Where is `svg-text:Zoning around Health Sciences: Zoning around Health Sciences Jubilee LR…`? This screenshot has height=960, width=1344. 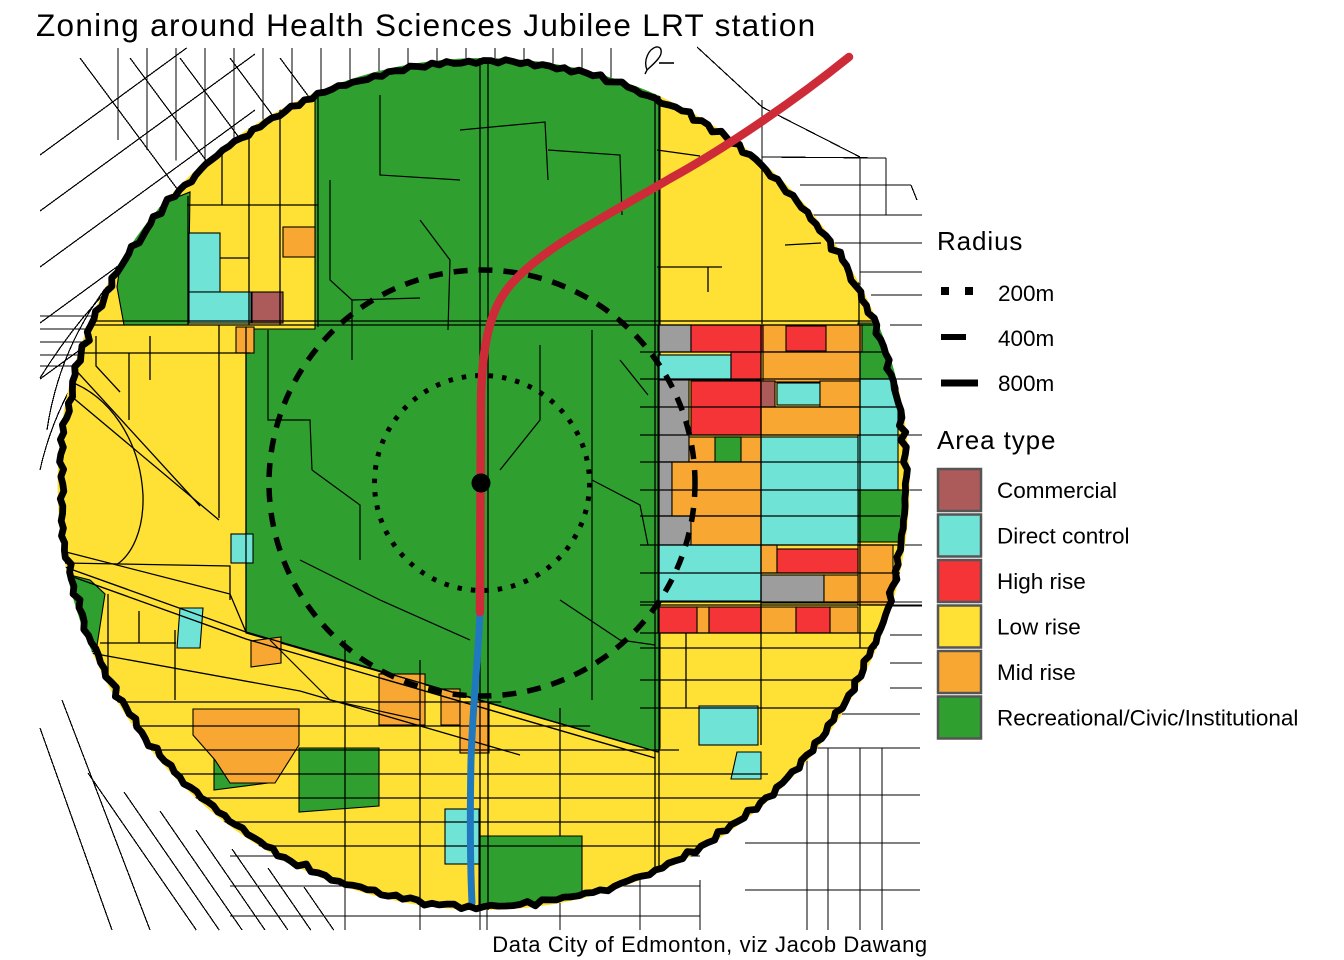 svg-text:Zoning around Health Sciences: Zoning around Health Sciences Jubilee LR… is located at coordinates (426, 25).